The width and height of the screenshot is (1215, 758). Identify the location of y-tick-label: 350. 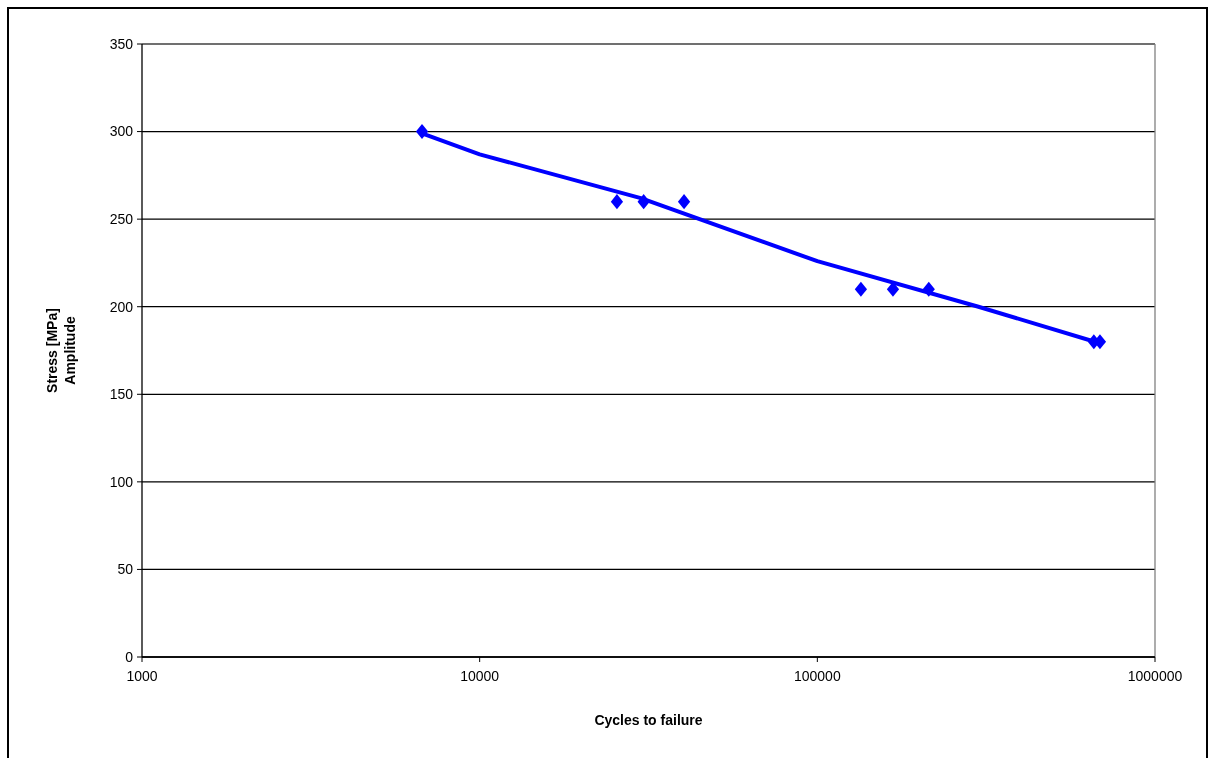
(121, 43).